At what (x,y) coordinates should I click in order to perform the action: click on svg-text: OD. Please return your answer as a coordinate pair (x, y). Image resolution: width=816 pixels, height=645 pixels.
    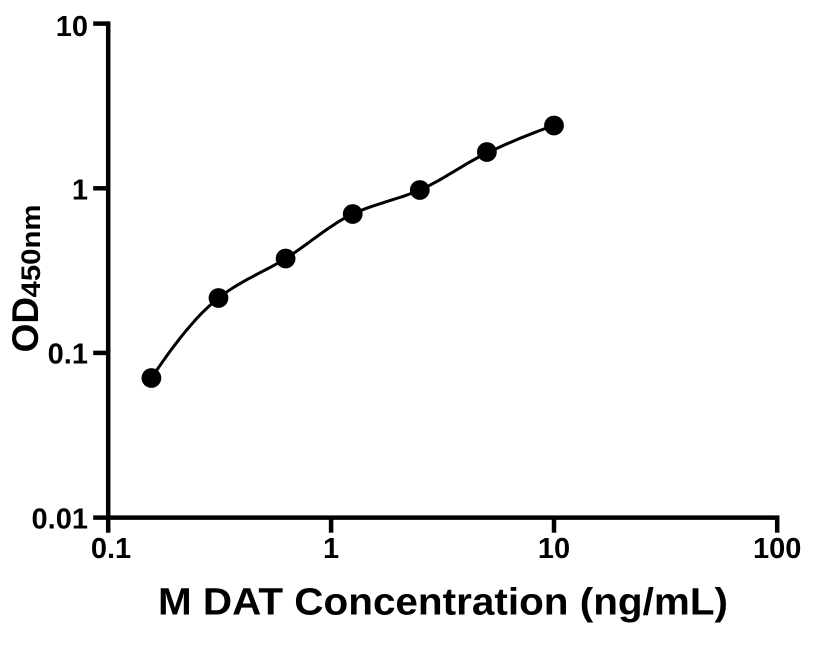
    Looking at the image, I should click on (25, 325).